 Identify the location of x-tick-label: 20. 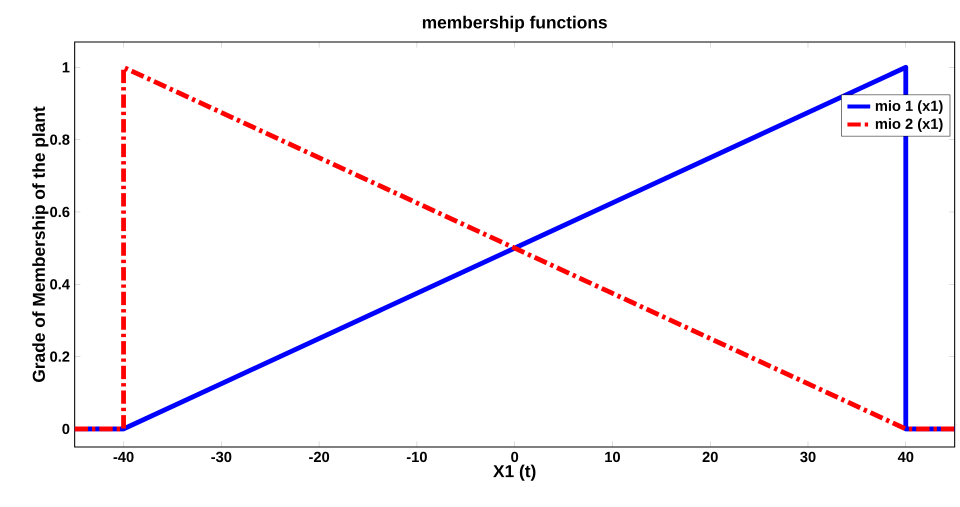
(710, 457).